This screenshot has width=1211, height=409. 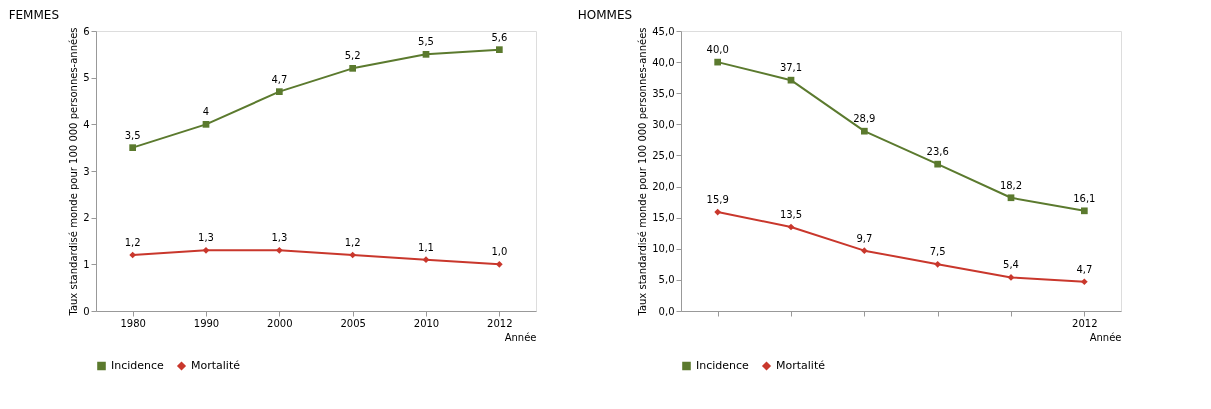 What do you see at coordinates (864, 238) in the screenshot?
I see `data-label: 9,7` at bounding box center [864, 238].